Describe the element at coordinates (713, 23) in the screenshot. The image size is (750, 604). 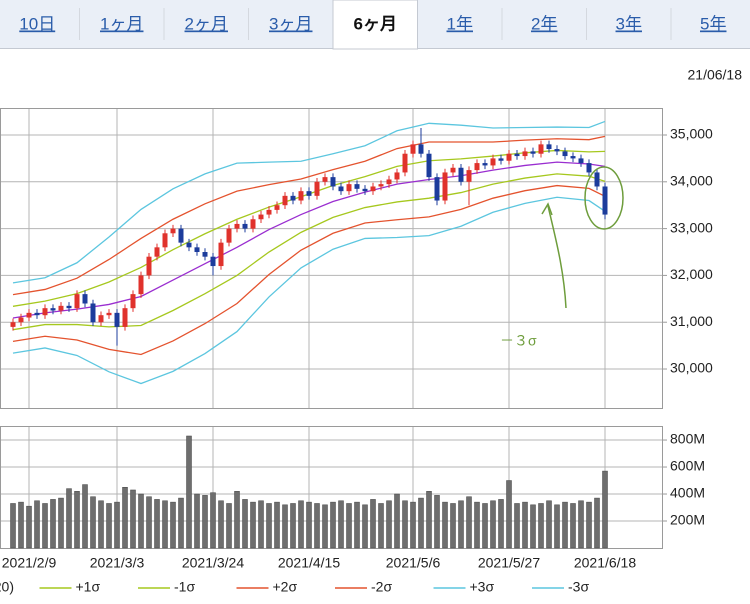
I see `tab: 5年` at that location.